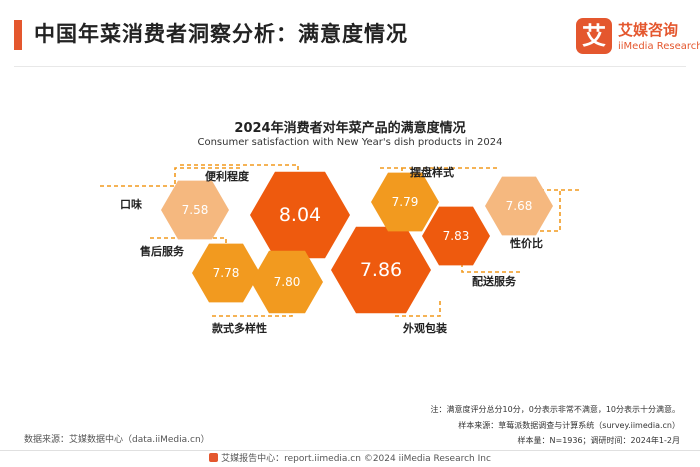 The height and width of the screenshot is (467, 700). I want to click on category-label-4: 外观包装, so click(424, 328).